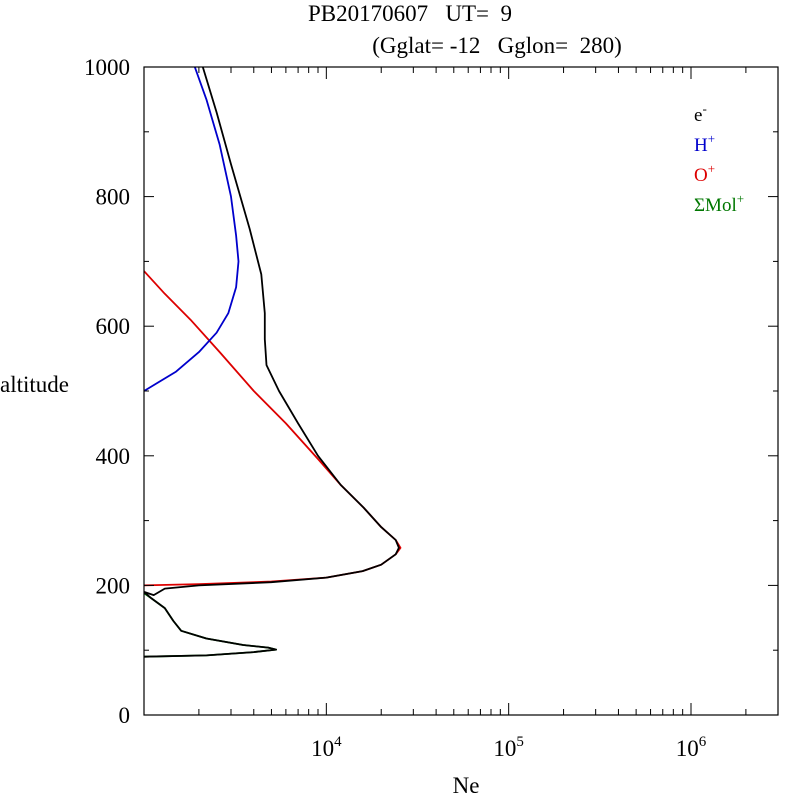 Image resolution: width=792 pixels, height=796 pixels. I want to click on legend-label: O, so click(701, 175).